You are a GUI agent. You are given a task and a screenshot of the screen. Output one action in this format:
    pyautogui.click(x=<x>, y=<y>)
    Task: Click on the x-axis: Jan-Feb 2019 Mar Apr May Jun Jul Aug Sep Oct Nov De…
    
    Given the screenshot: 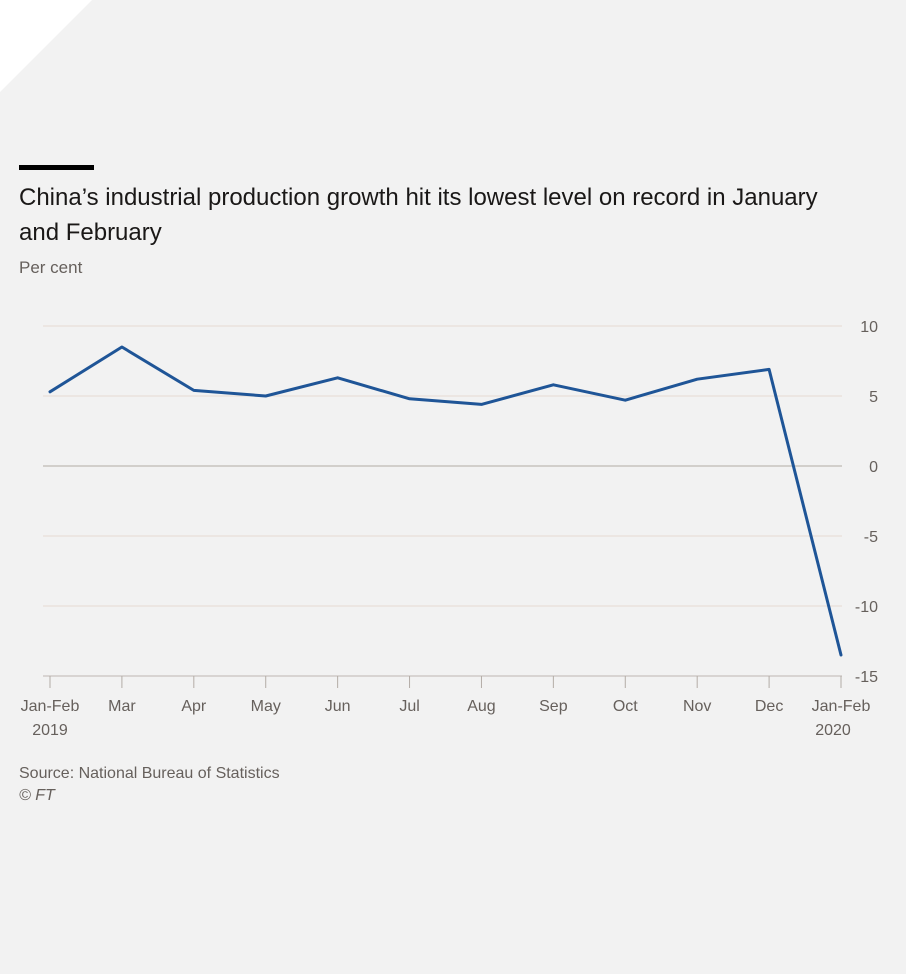 What is the action you would take?
    pyautogui.click(x=446, y=707)
    